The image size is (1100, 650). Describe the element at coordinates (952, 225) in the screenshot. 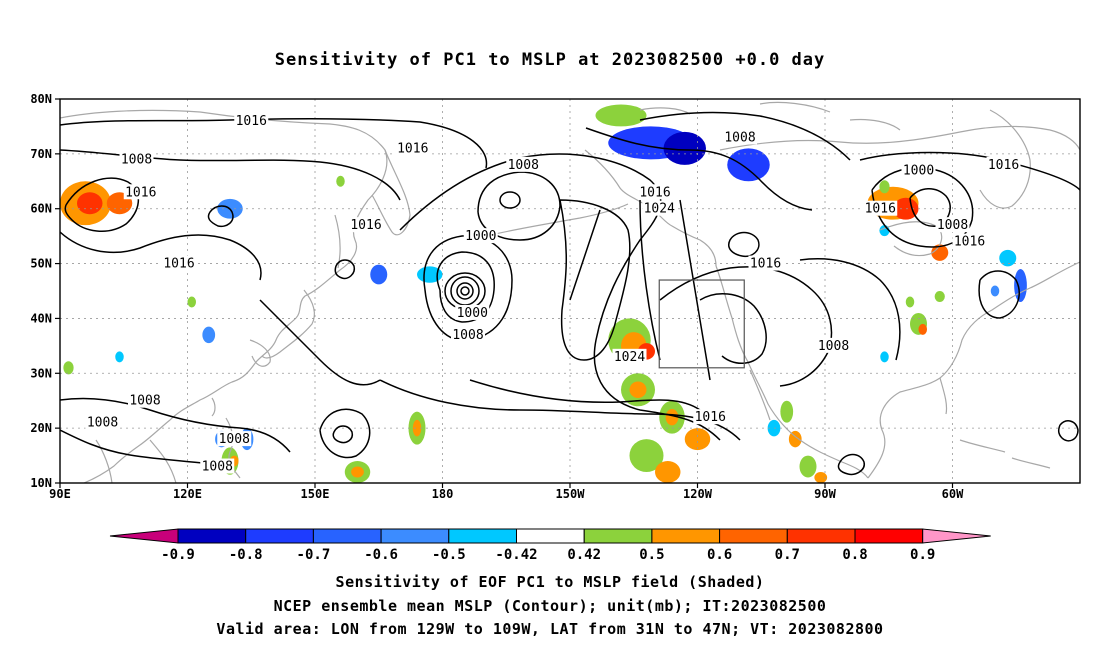

I see `contour-label-19: 1008` at that location.